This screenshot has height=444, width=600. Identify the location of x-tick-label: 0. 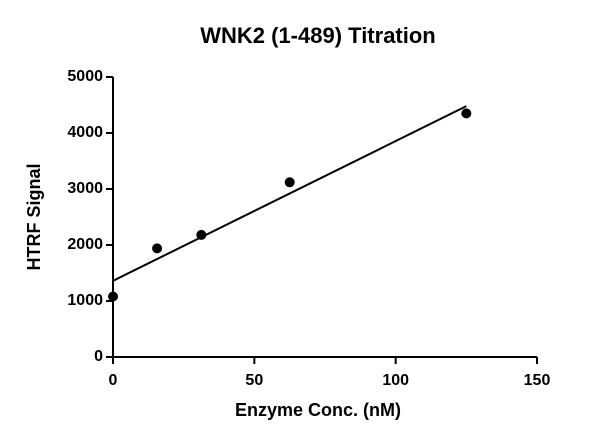
(113, 380).